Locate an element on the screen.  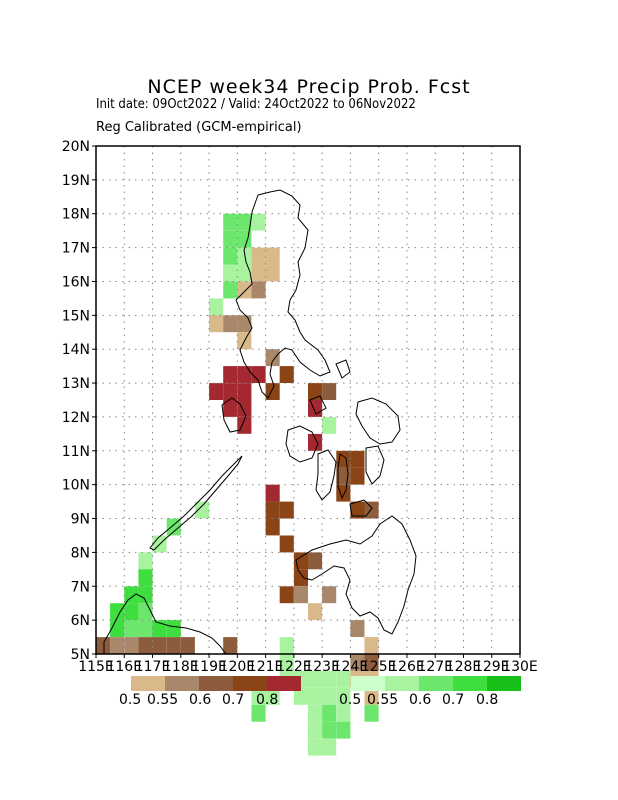
subtitle-method: Reg Calibrated (GCM-empirical) is located at coordinates (199, 127).